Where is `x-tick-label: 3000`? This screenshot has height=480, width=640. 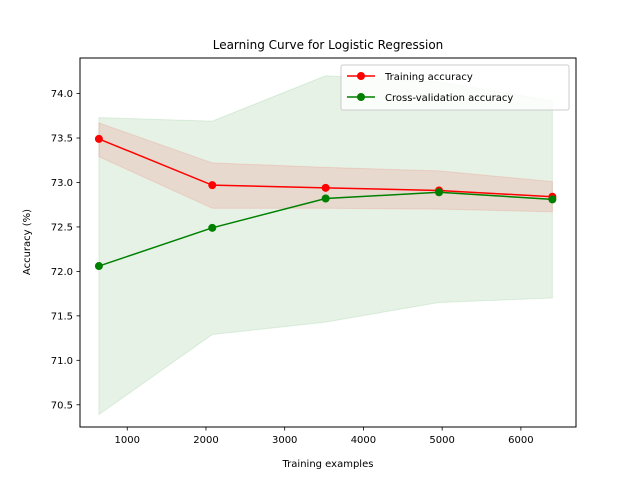 x-tick-label: 3000 is located at coordinates (284, 440).